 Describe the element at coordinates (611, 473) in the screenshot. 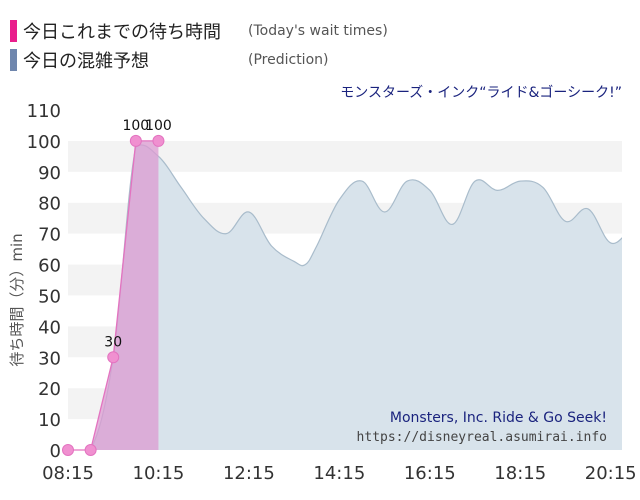

I see `x-tick-label: 20:15` at that location.